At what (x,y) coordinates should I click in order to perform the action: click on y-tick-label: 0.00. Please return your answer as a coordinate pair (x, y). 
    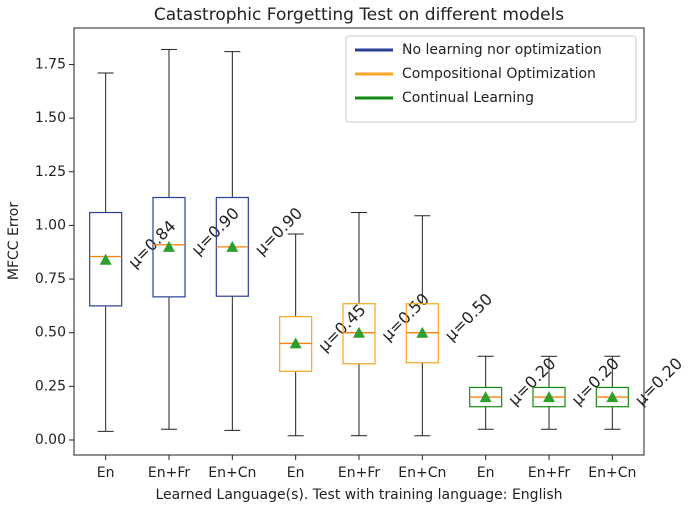
    Looking at the image, I should click on (50, 440).